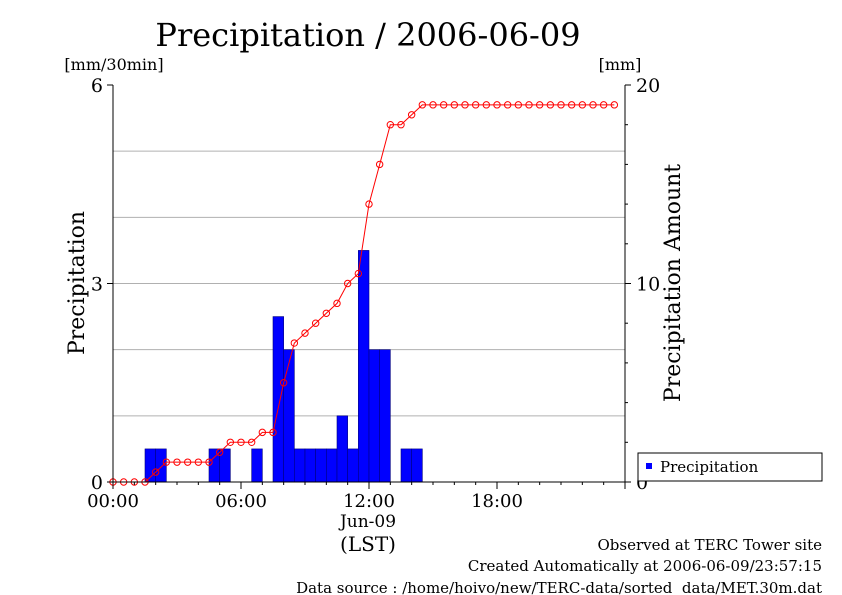 The height and width of the screenshot is (595, 842). Describe the element at coordinates (648, 285) in the screenshot. I see `right-tick-label: 10` at that location.